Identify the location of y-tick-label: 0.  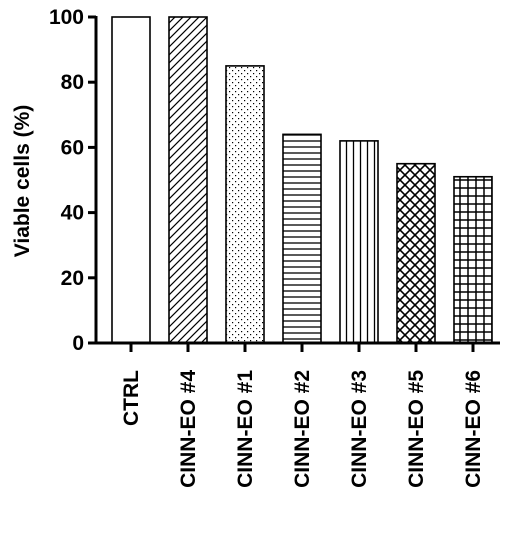
(78, 343).